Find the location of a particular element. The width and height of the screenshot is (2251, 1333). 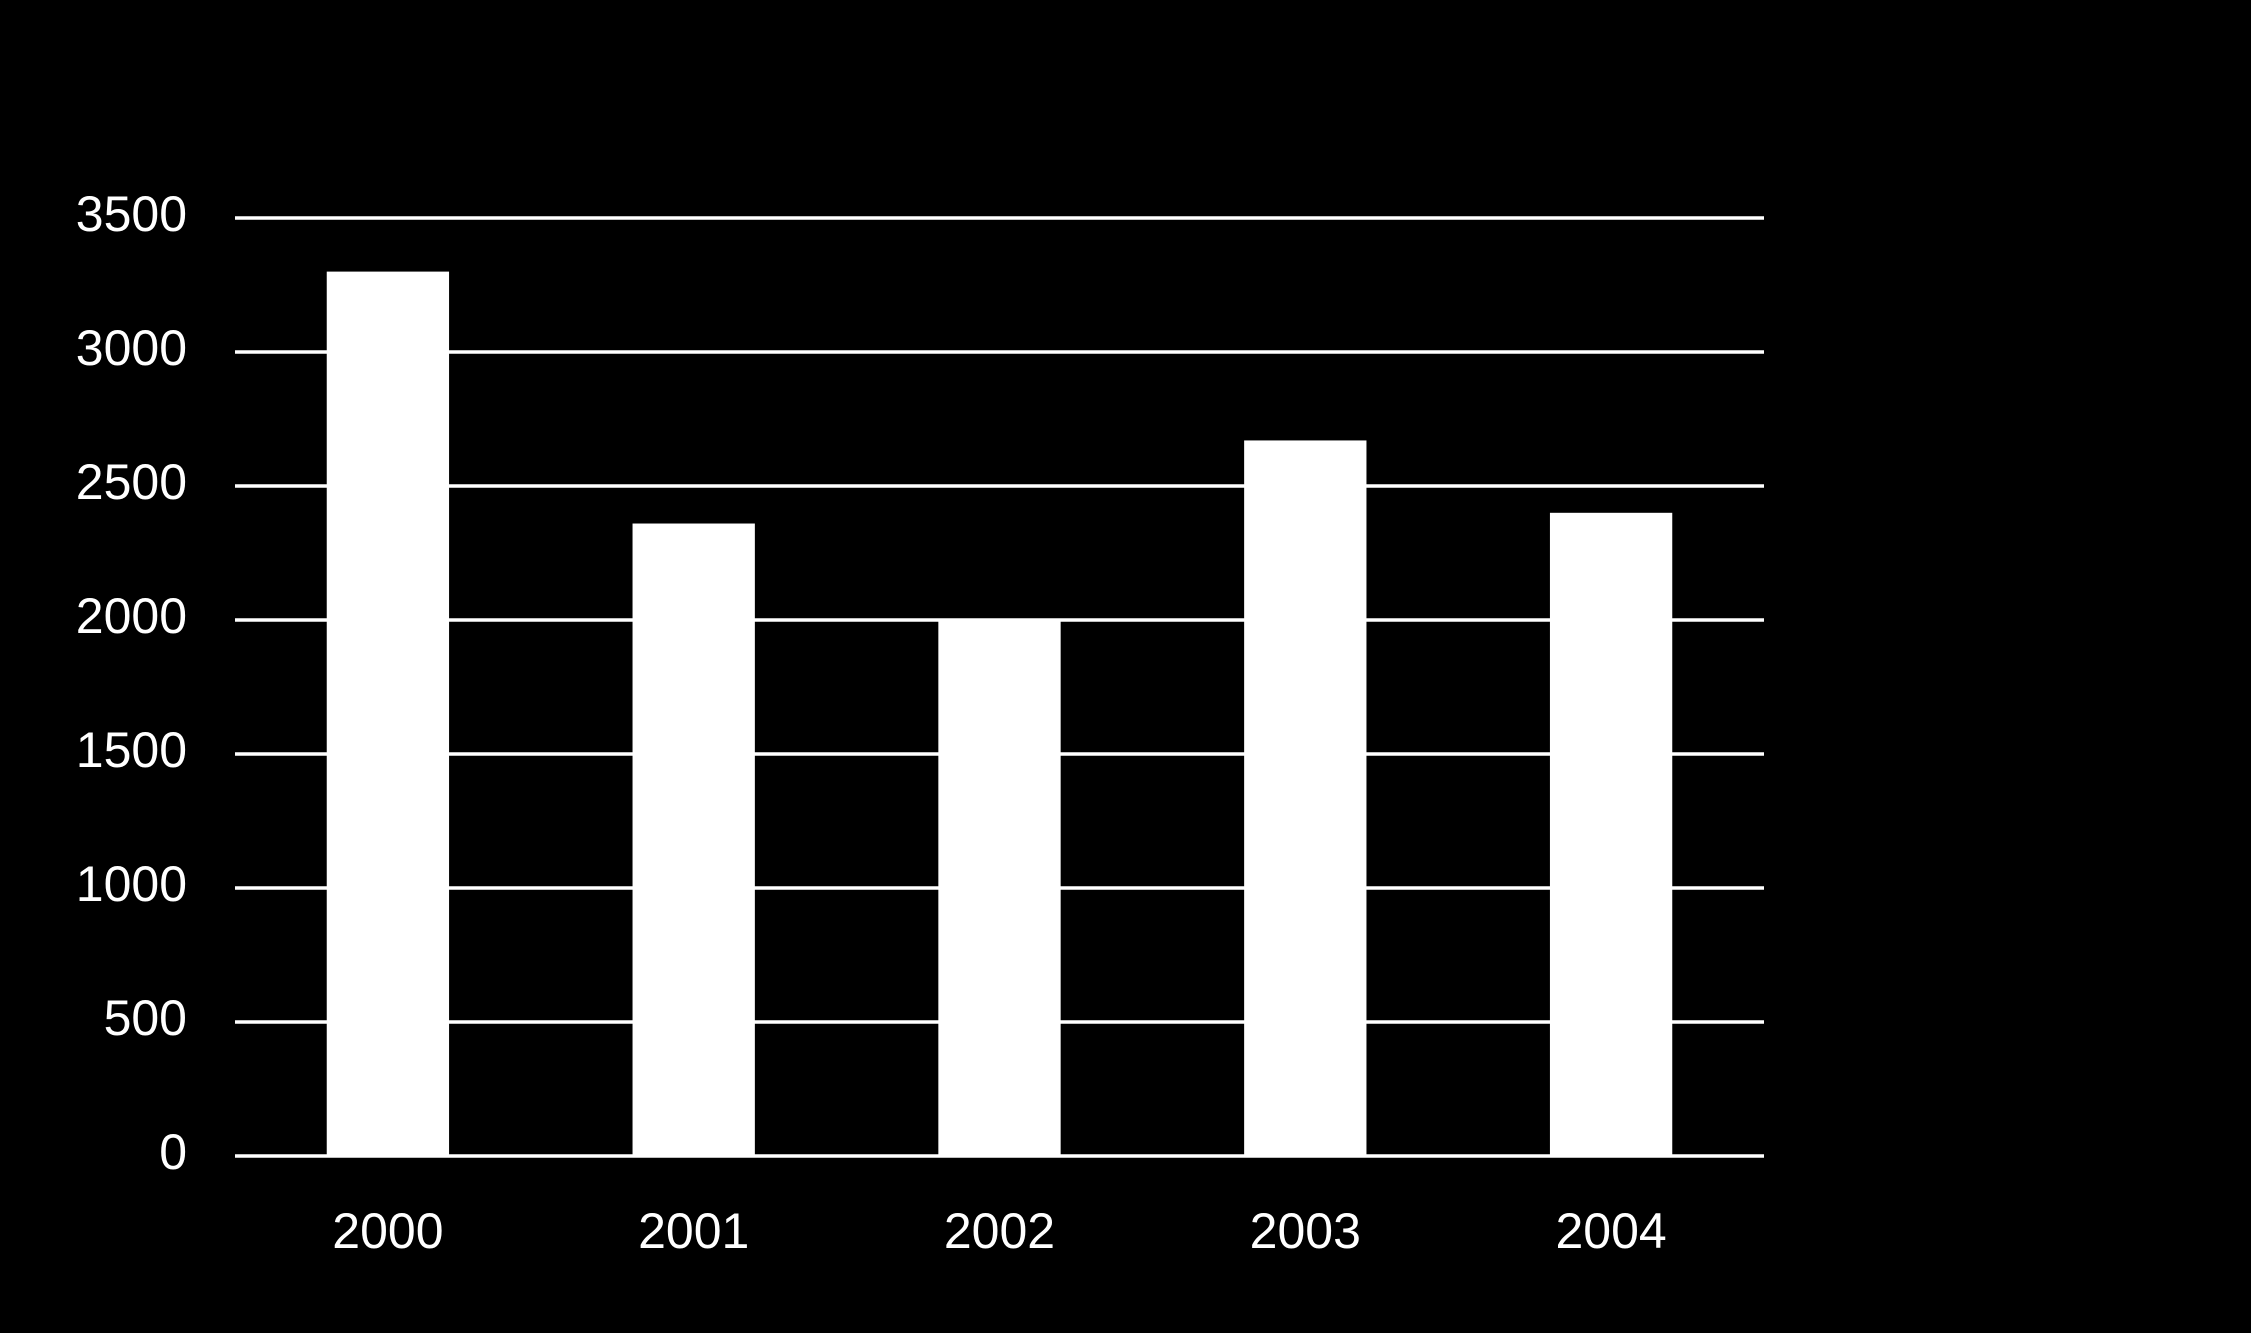

y-tick-label: 2000 is located at coordinates (131, 616).